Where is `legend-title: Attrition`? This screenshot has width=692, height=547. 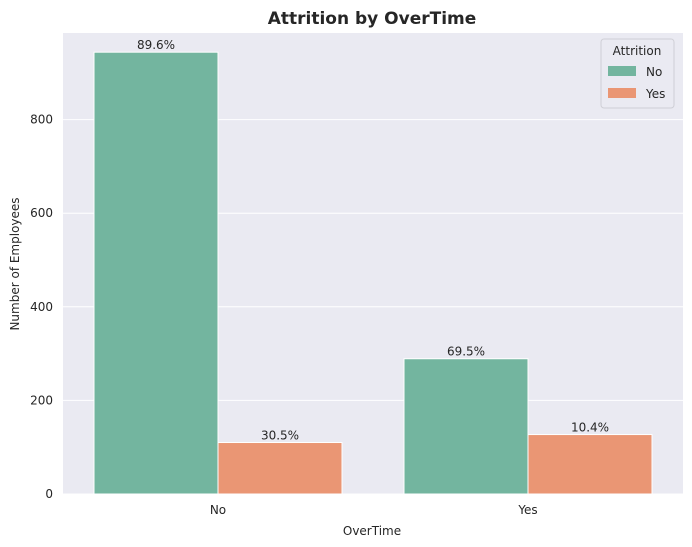
legend-title: Attrition is located at coordinates (637, 51).